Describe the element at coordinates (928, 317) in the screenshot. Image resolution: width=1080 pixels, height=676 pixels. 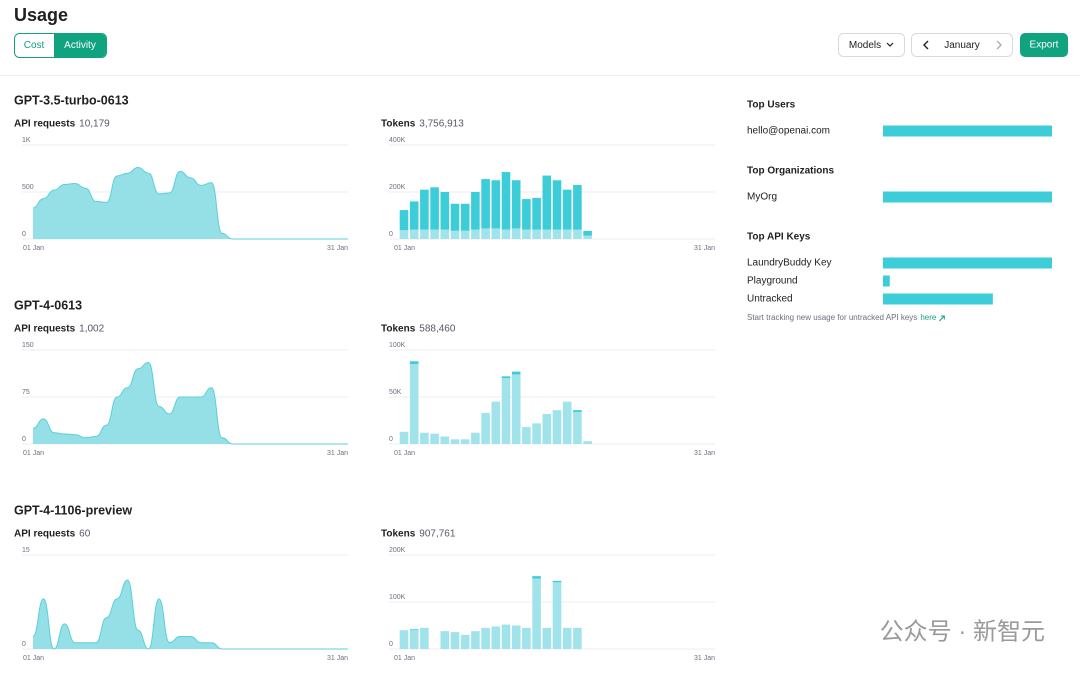
I see `tracking-link: here` at that location.